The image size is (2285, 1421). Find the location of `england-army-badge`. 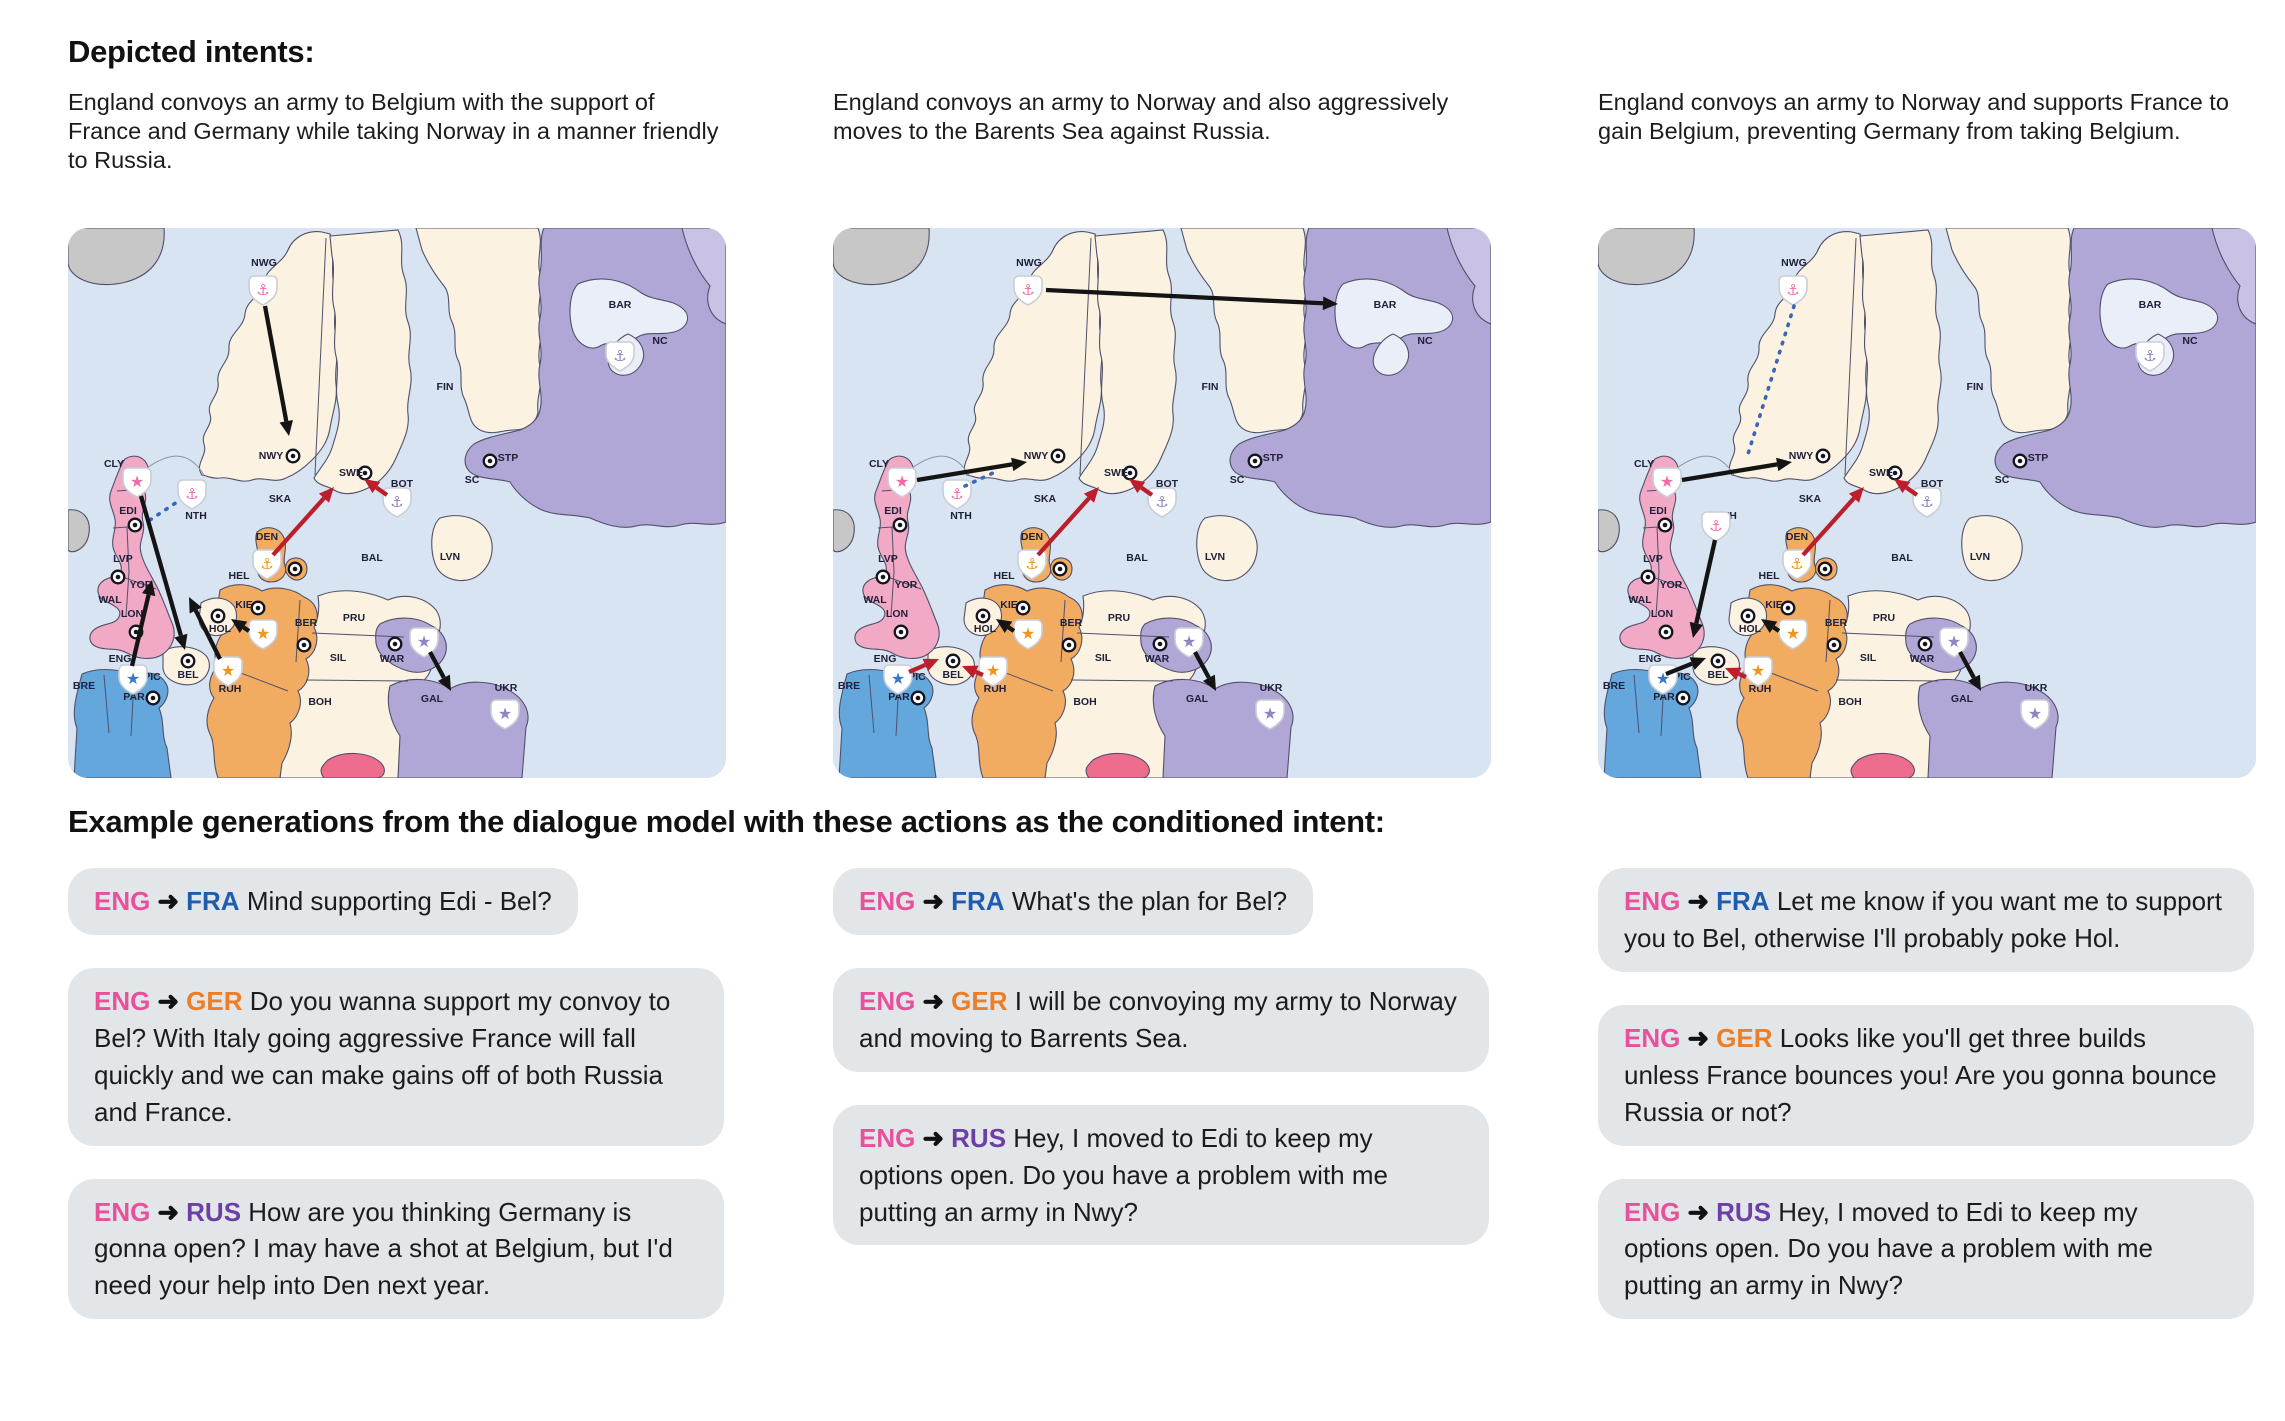

england-army-badge is located at coordinates (902, 482).